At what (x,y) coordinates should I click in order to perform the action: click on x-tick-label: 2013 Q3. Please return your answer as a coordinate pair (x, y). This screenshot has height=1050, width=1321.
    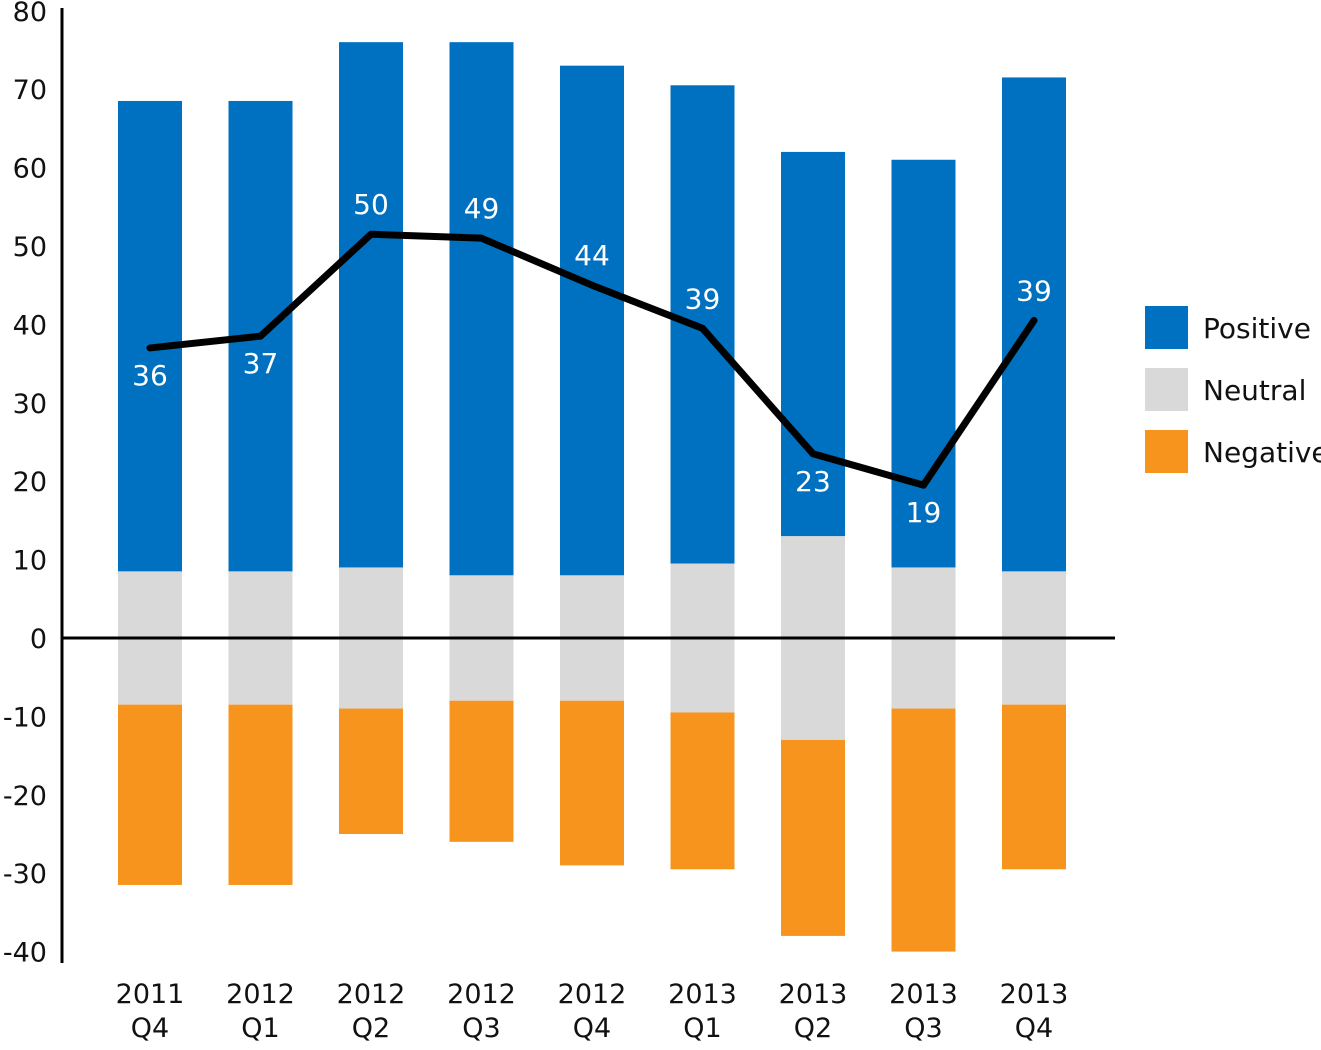
    Looking at the image, I should click on (923, 1011).